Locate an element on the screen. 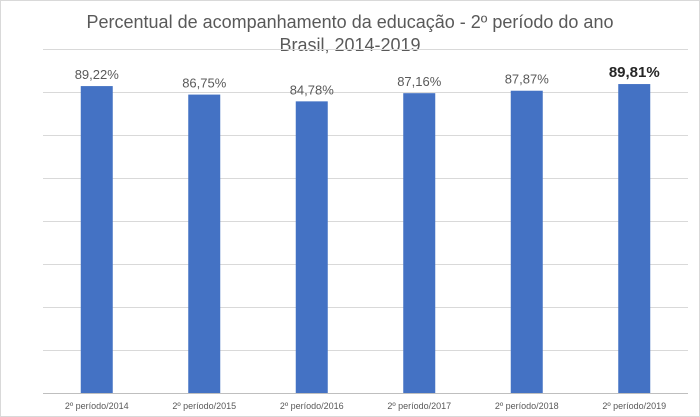 The height and width of the screenshot is (417, 700). data-label: 87,16% is located at coordinates (419, 81).